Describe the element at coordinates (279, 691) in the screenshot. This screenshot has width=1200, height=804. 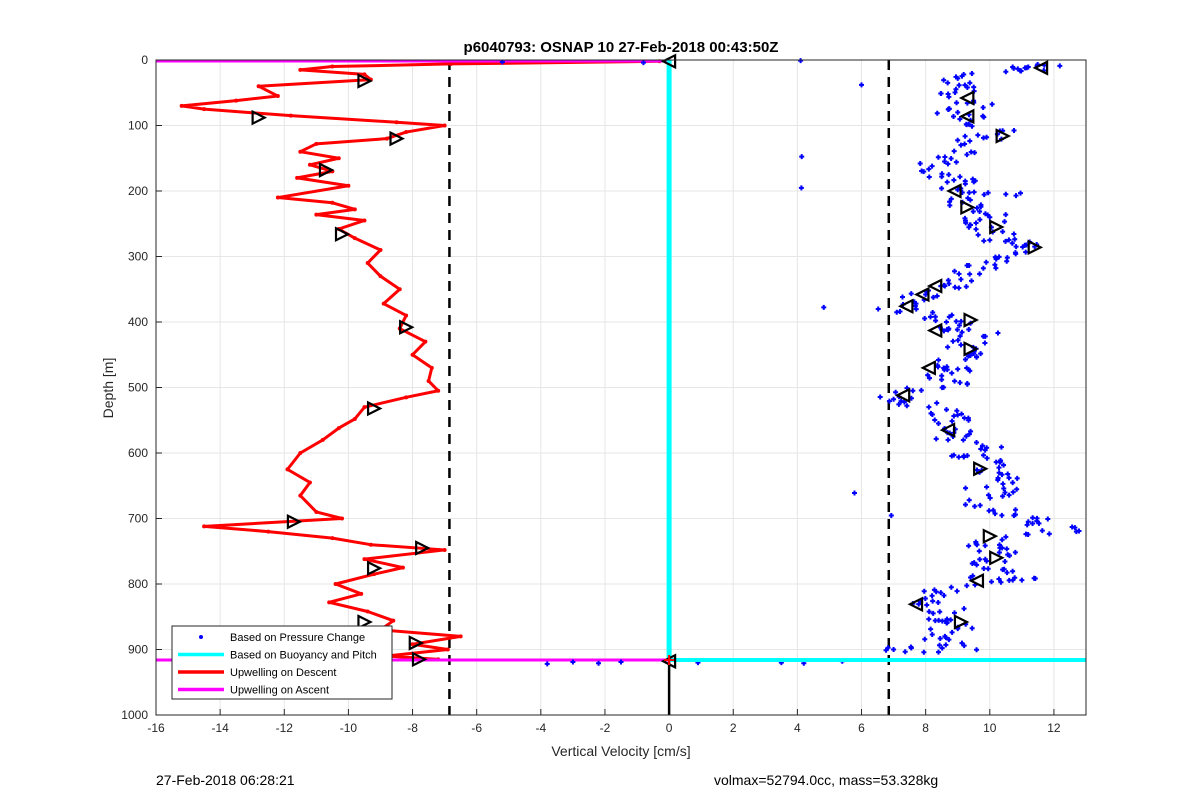
I see `legend-label: Upwelling on Ascent` at that location.